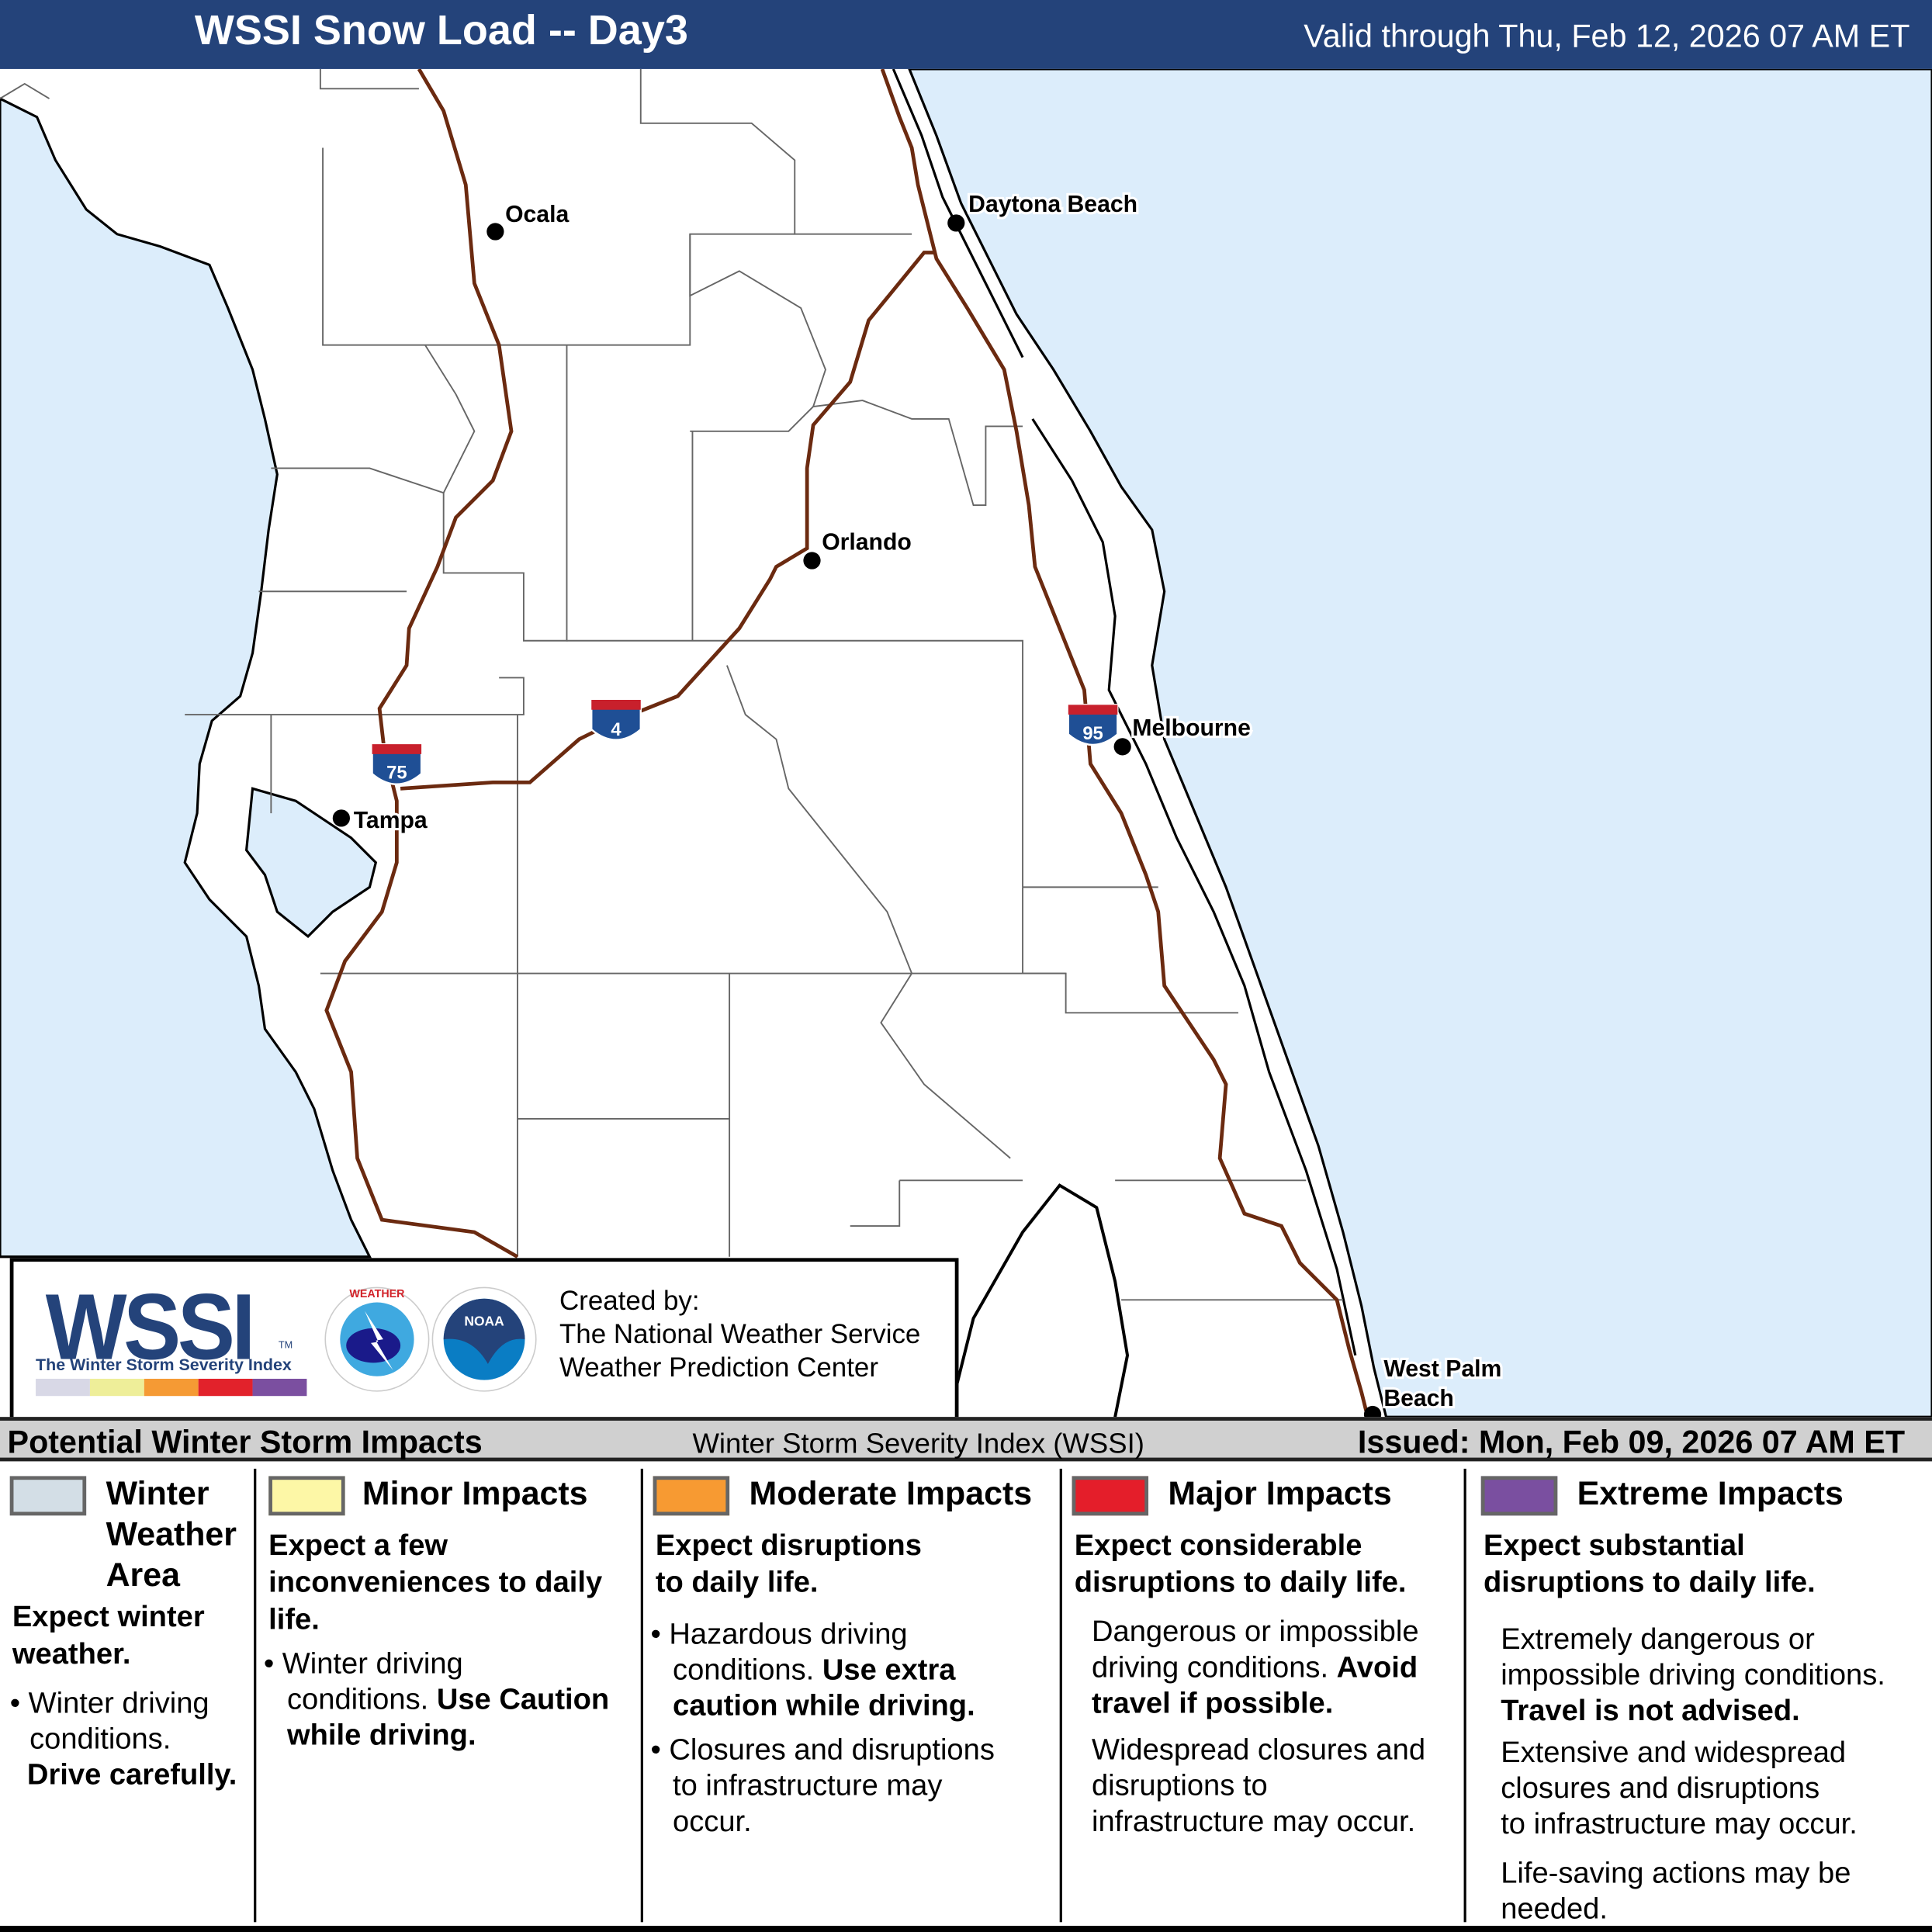 This screenshot has height=1932, width=1932. I want to click on interstate-95-shield: 95, so click(1093, 725).